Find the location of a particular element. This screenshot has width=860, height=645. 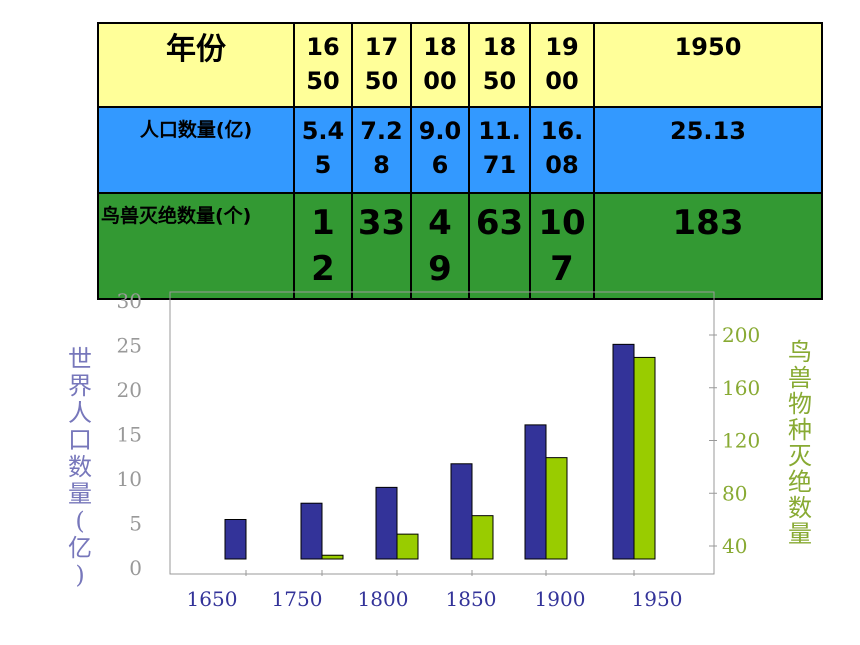

left-tick-label: 5 is located at coordinates (135, 524).